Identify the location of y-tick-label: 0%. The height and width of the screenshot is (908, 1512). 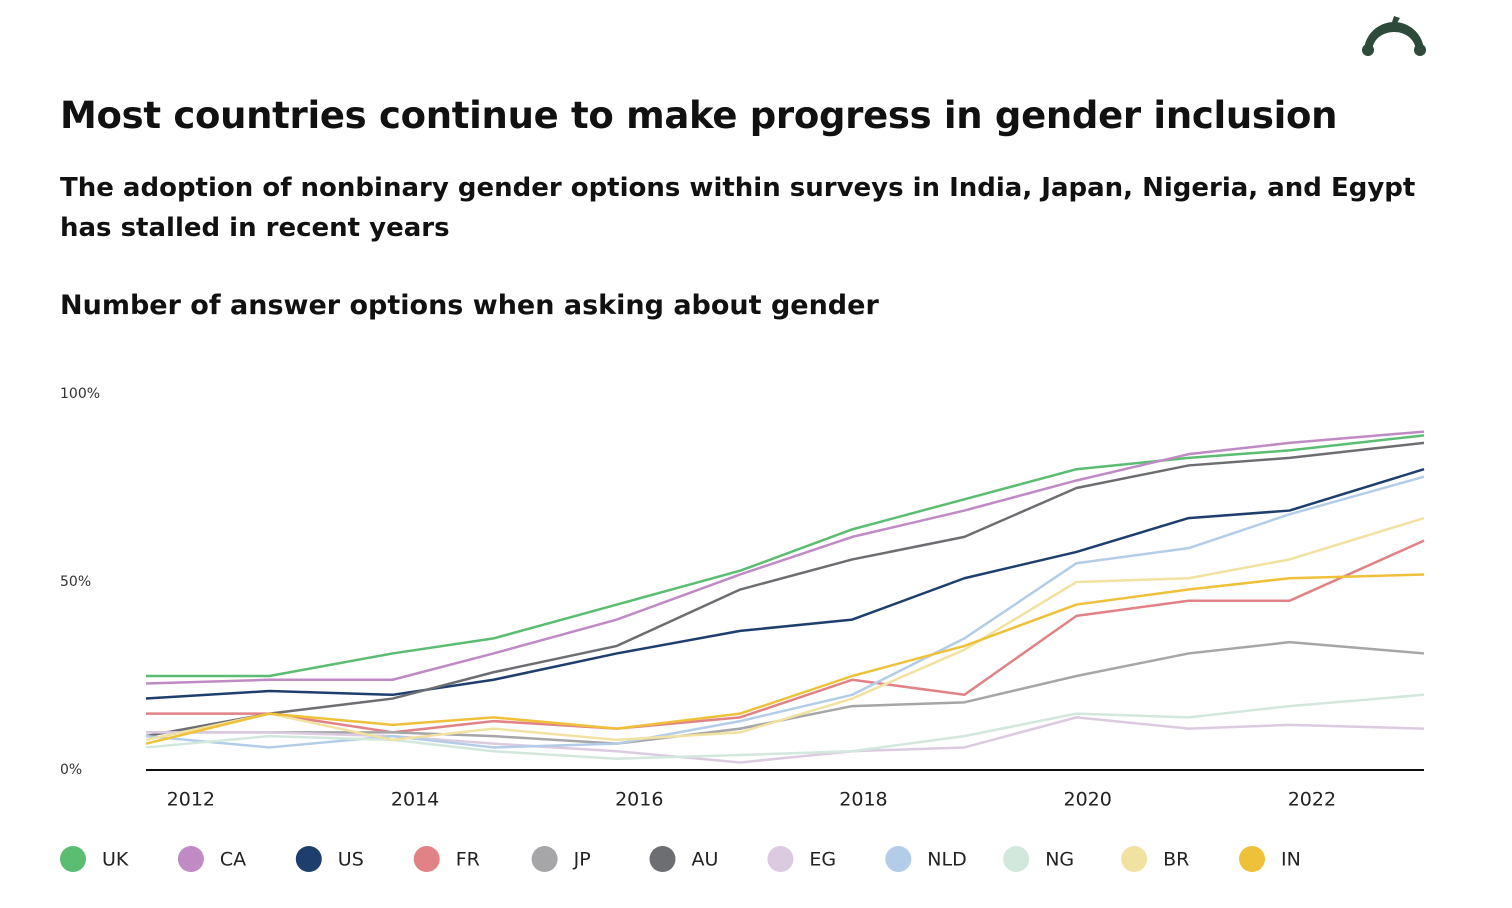
(71, 770).